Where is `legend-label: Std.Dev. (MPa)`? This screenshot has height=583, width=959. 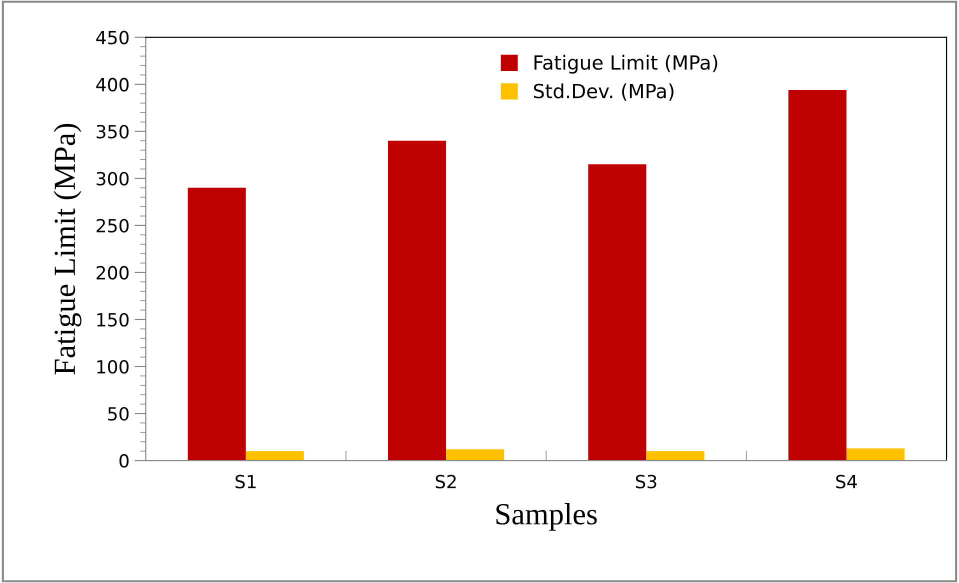 legend-label: Std.Dev. (MPa) is located at coordinates (604, 92).